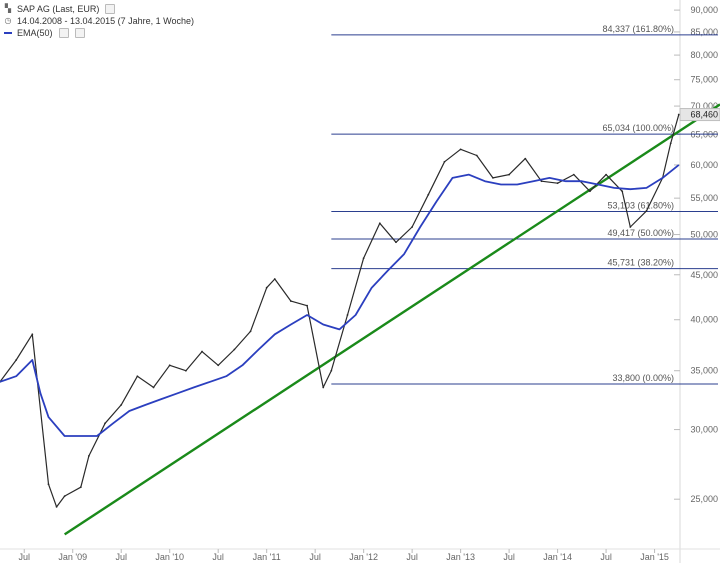  What do you see at coordinates (169, 557) in the screenshot?
I see `x-tick-label: Jan '10` at bounding box center [169, 557].